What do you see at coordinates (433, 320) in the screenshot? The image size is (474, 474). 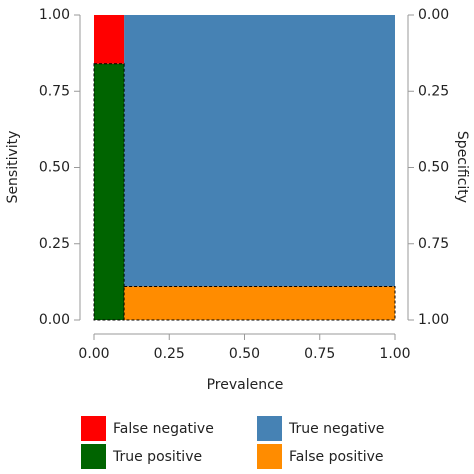 I see `y2-tick-label: 1.00` at bounding box center [433, 320].